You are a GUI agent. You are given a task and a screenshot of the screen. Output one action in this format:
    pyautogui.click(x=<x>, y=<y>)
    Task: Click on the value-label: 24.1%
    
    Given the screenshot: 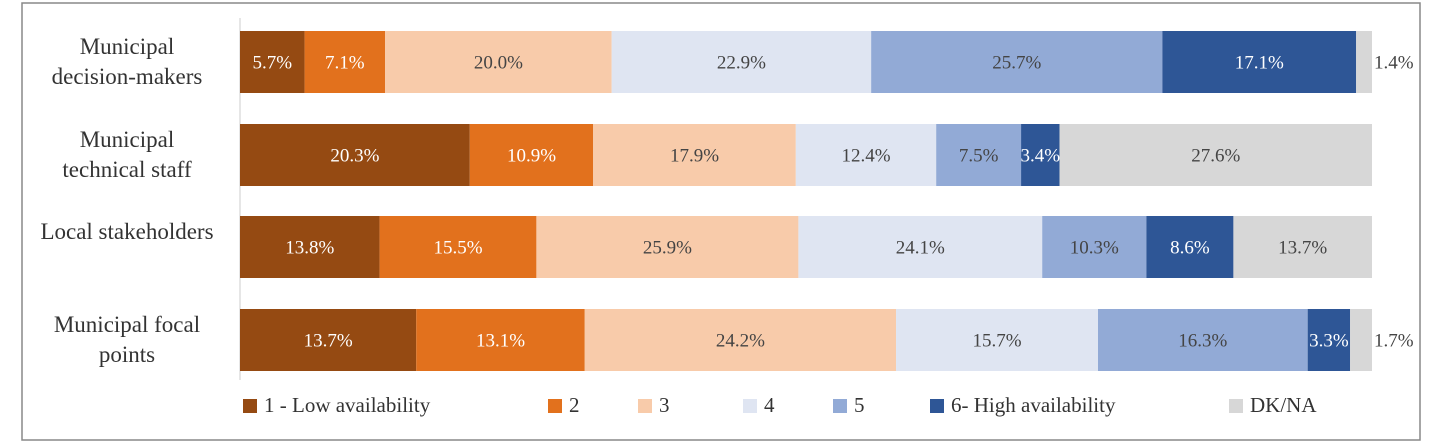 What is the action you would take?
    pyautogui.click(x=920, y=247)
    